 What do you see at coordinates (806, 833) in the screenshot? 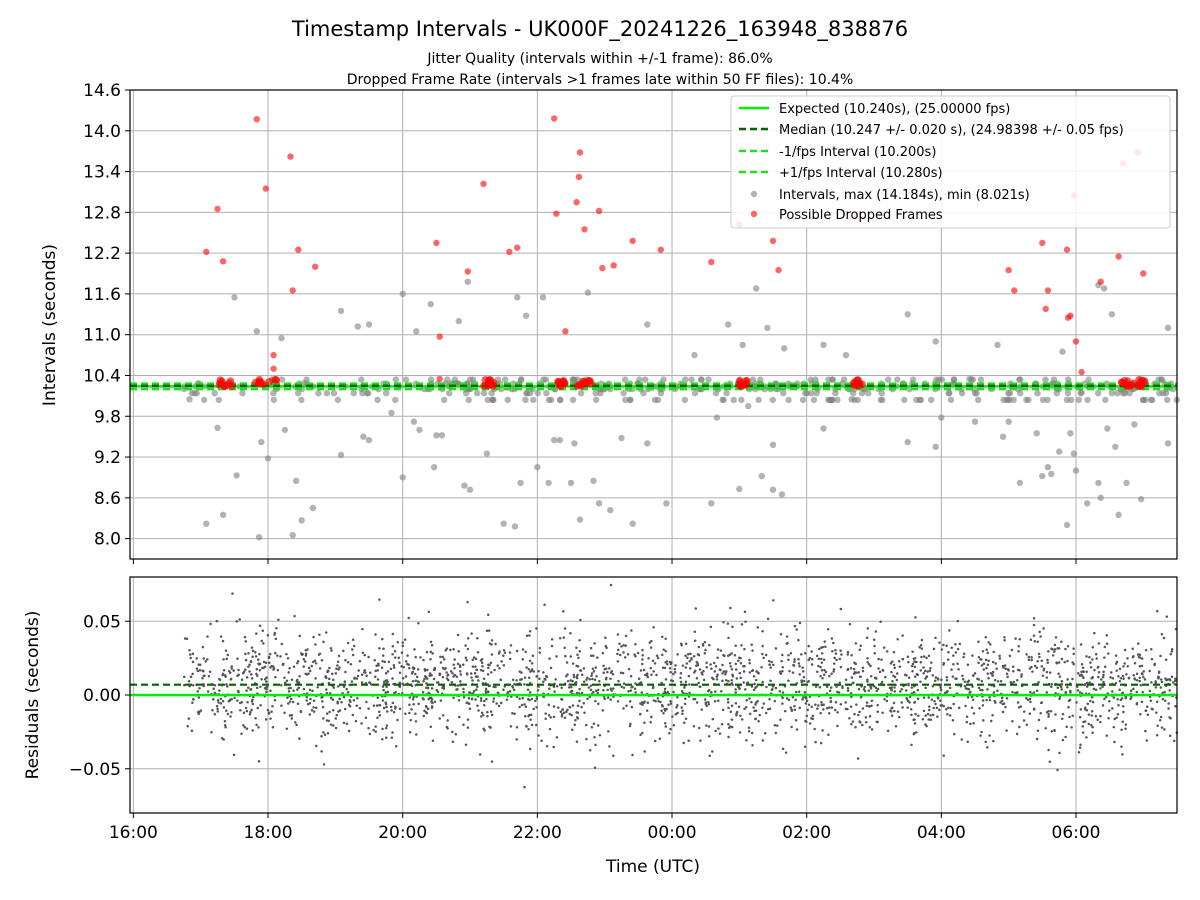
I see `x-tick-label: 02:00` at bounding box center [806, 833].